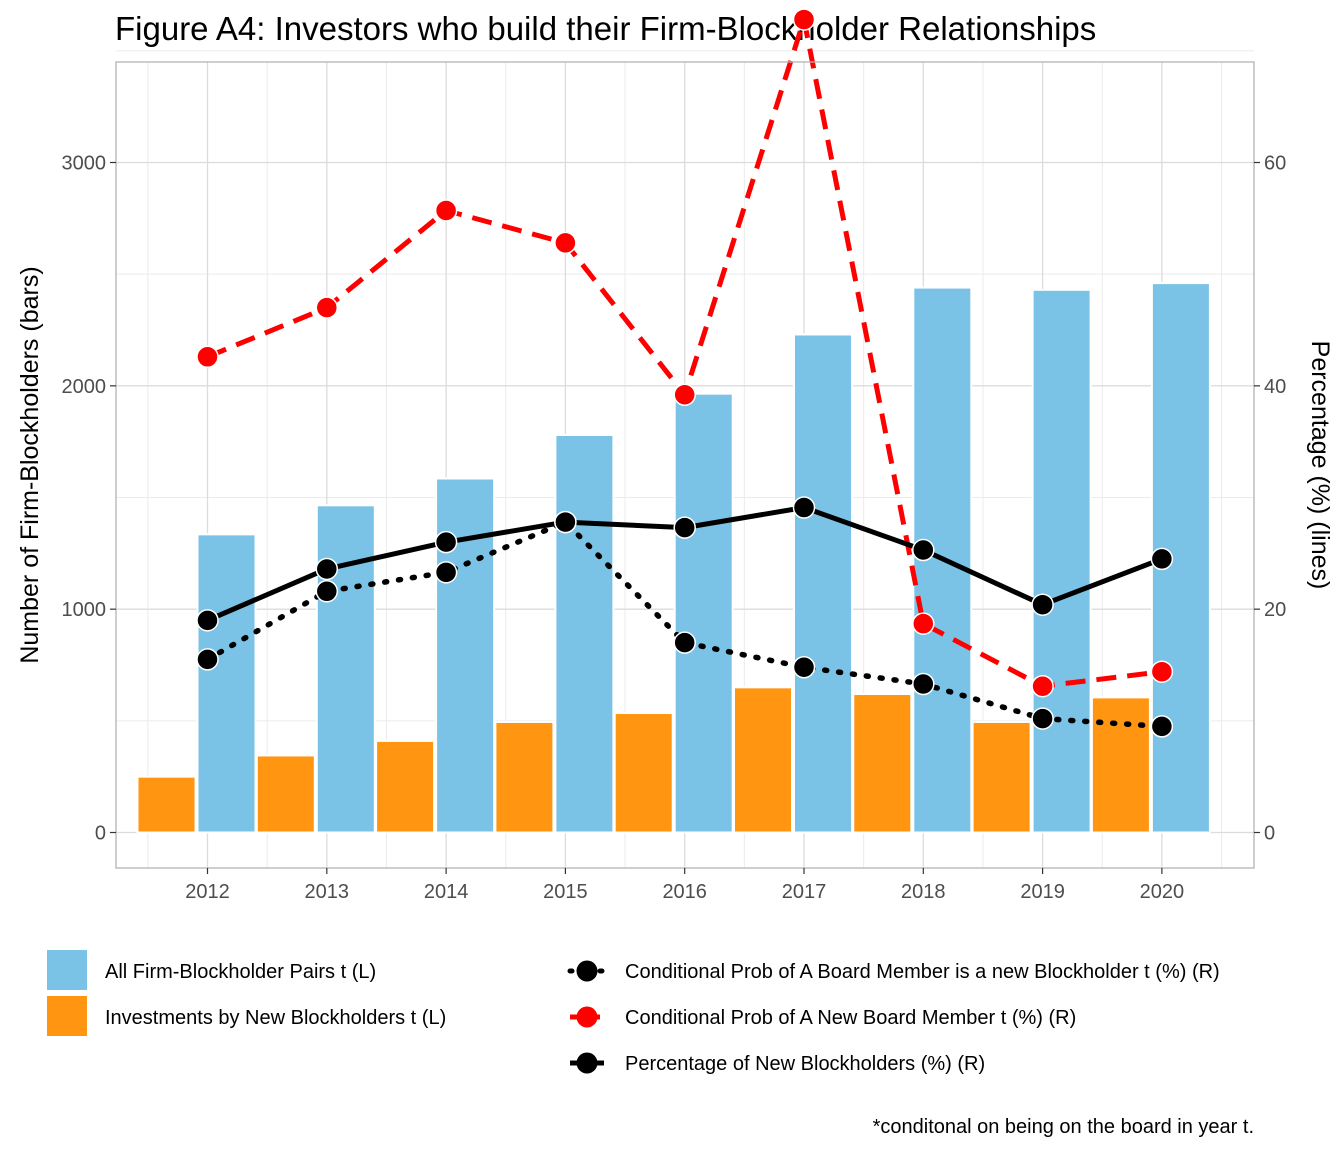 This screenshot has width=1344, height=1152. I want to click on x-tick-label: 2015, so click(565, 892).